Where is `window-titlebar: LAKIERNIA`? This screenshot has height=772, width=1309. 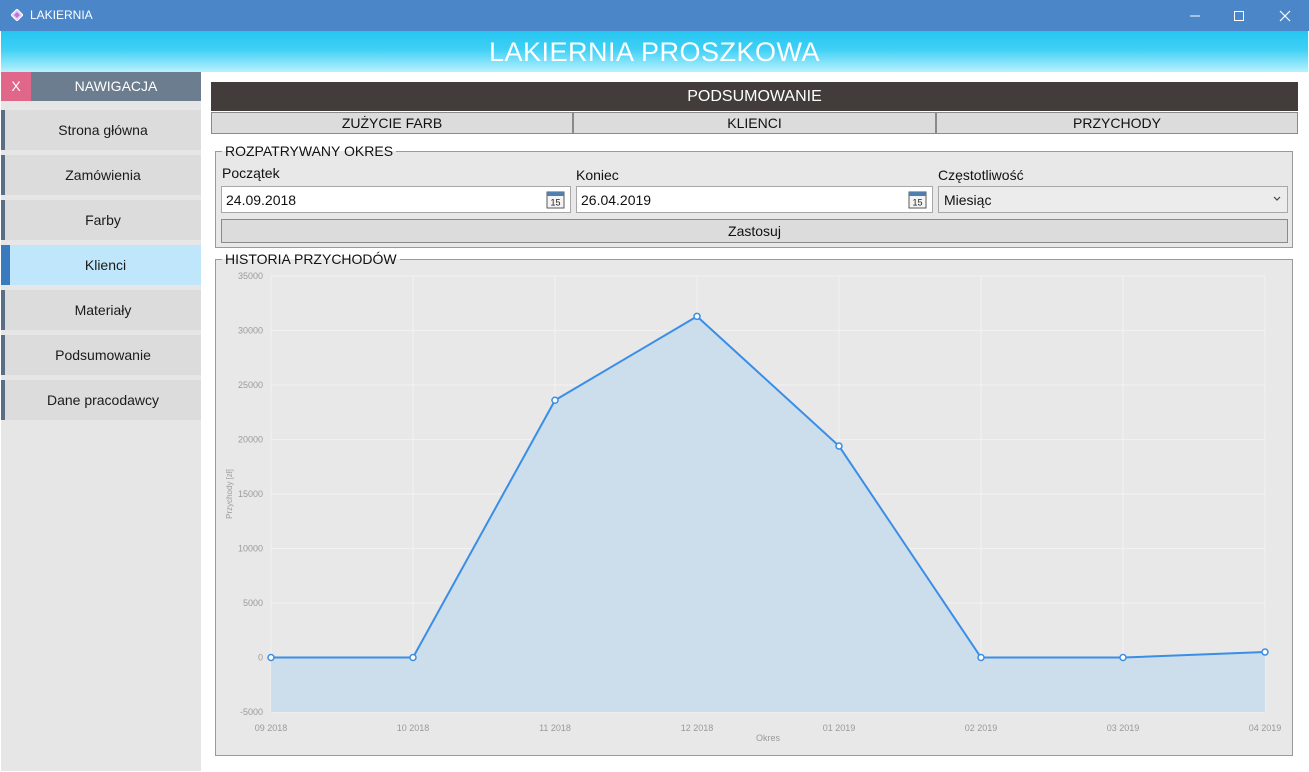
window-titlebar: LAKIERNIA is located at coordinates (654, 15).